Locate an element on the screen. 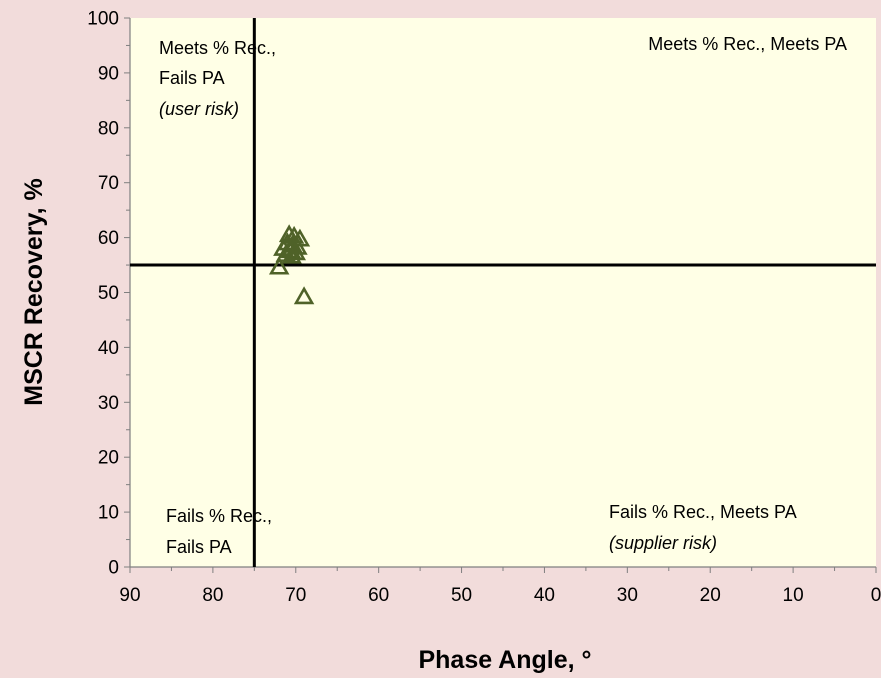  y-tick-label: 70 is located at coordinates (108, 183).